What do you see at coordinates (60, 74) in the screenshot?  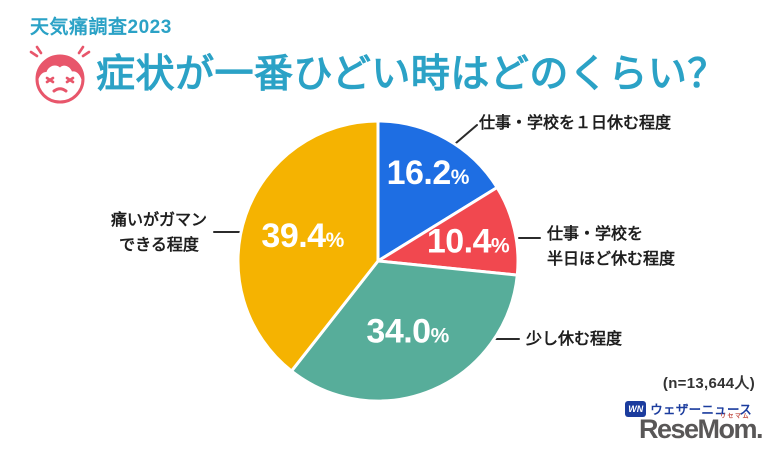 I see `pained-face-icon` at bounding box center [60, 74].